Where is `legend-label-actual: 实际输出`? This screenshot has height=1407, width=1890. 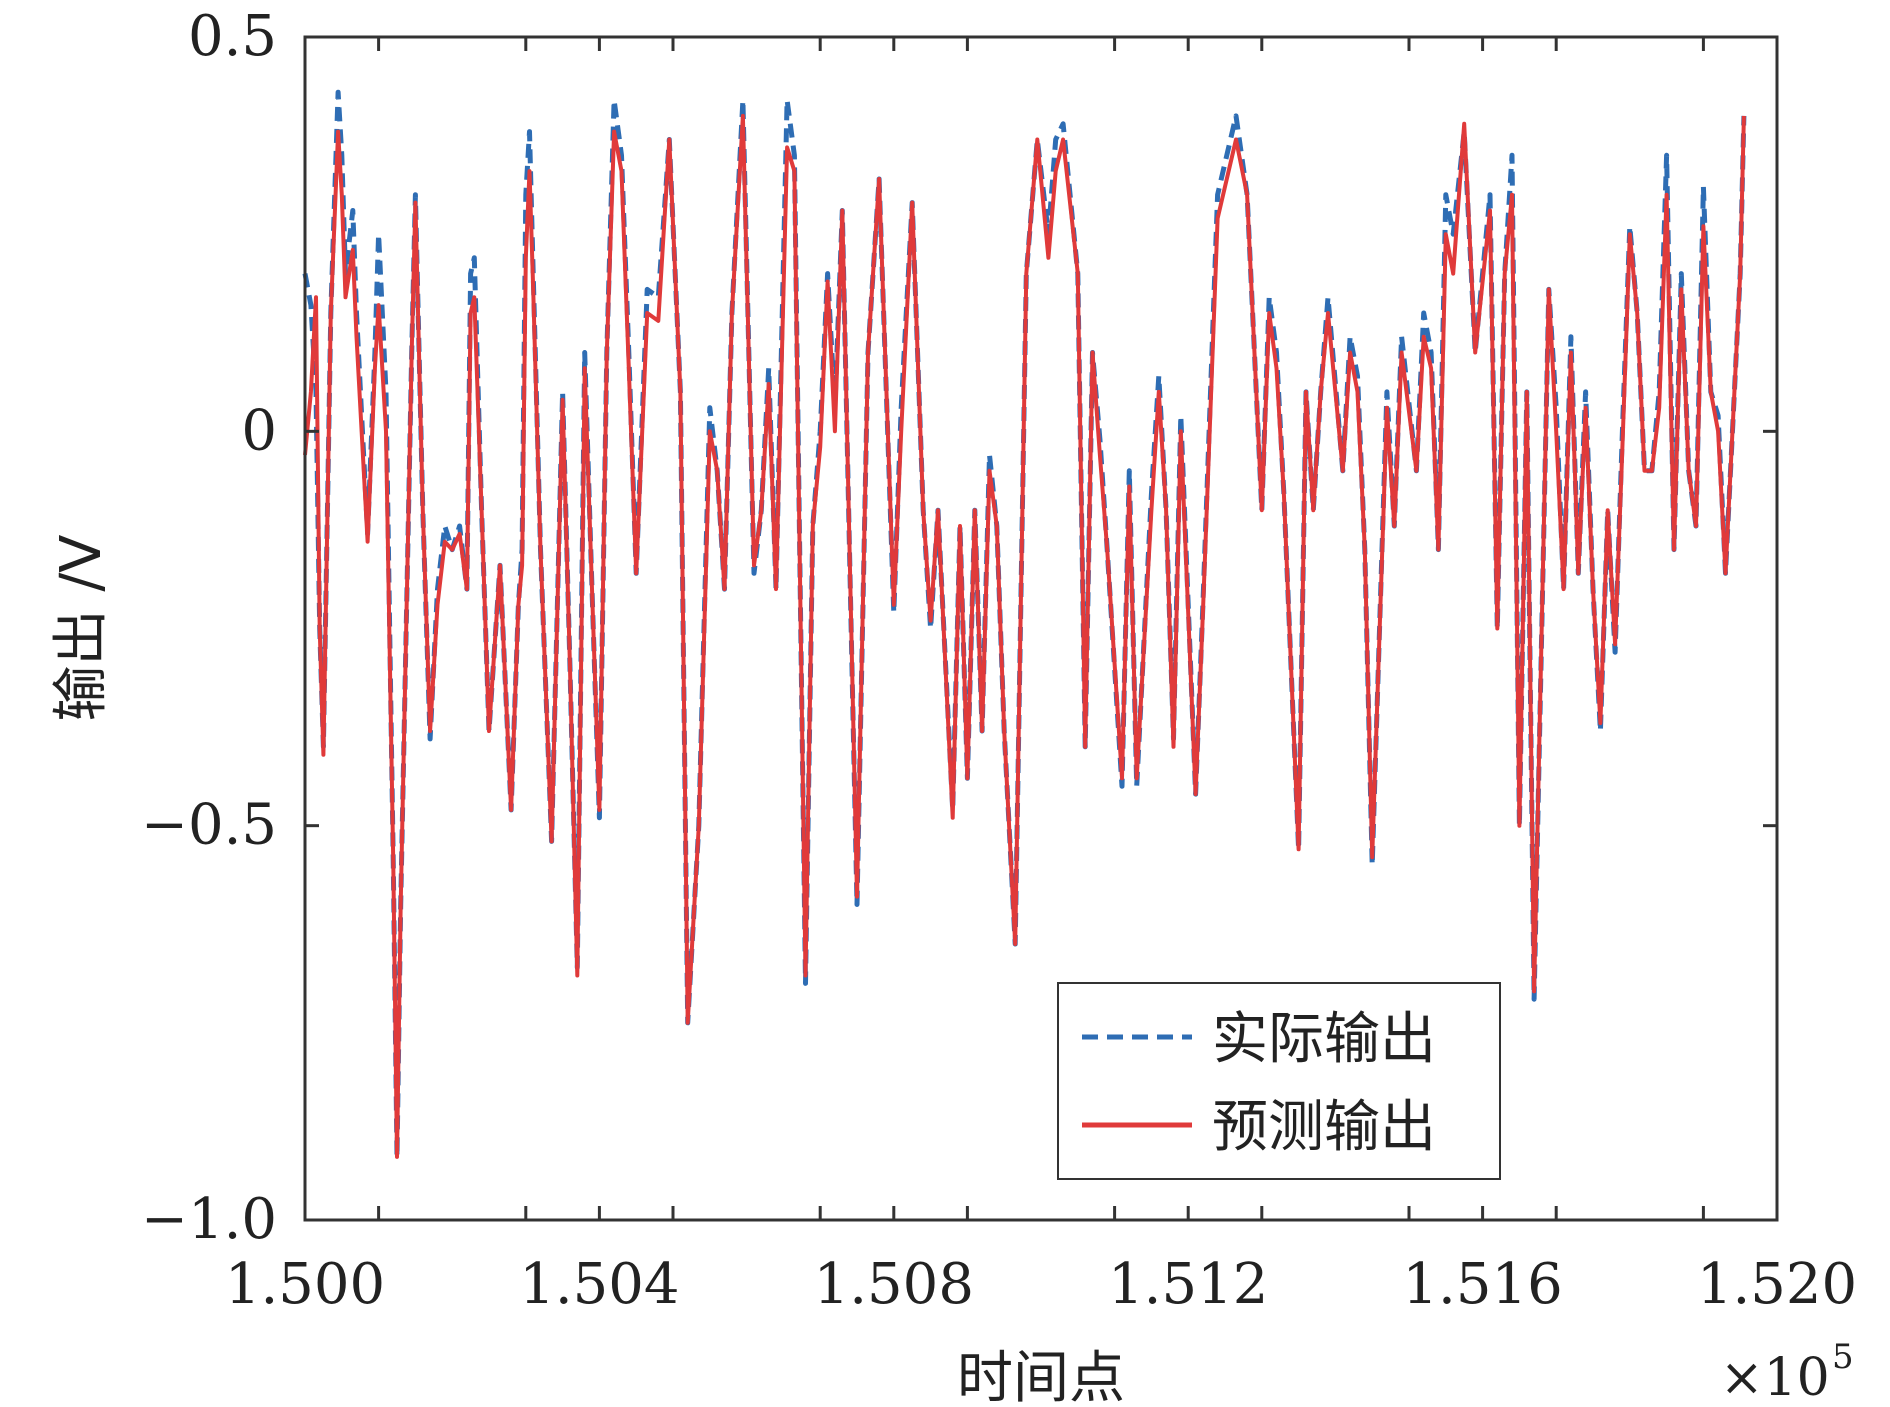 legend-label-actual: 实际输出 is located at coordinates (1324, 1039).